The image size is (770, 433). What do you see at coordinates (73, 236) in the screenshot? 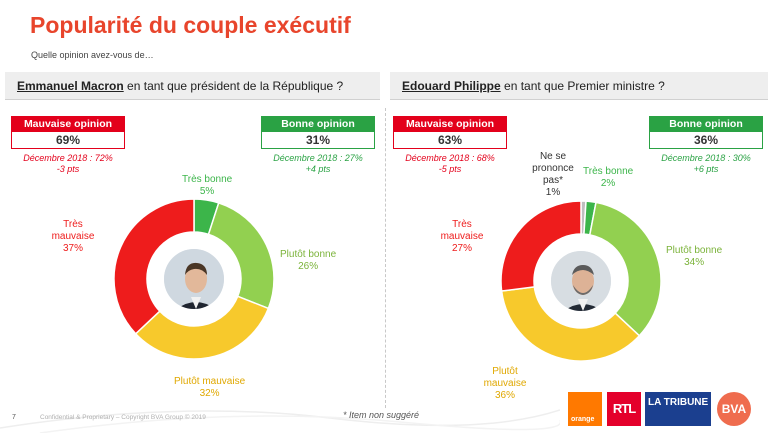
I see `macron-label-tres-mauvaise: Très mauvaise 37%` at bounding box center [73, 236].